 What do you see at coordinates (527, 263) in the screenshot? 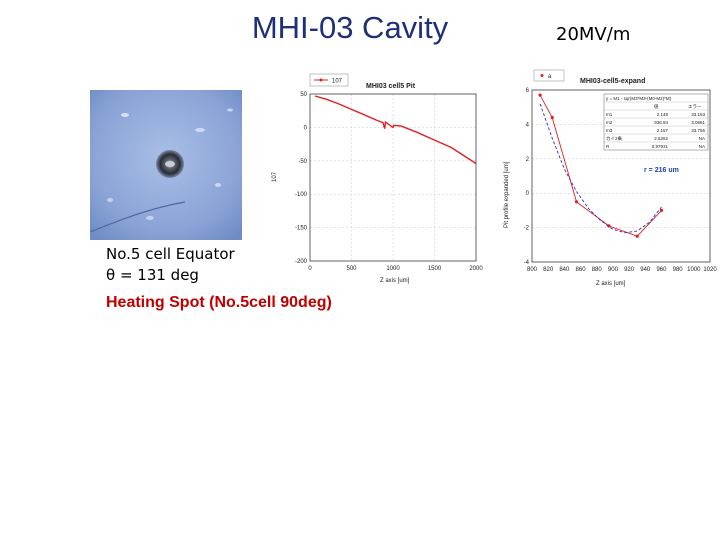
I see `c2-ytick-label: -4` at bounding box center [527, 263].